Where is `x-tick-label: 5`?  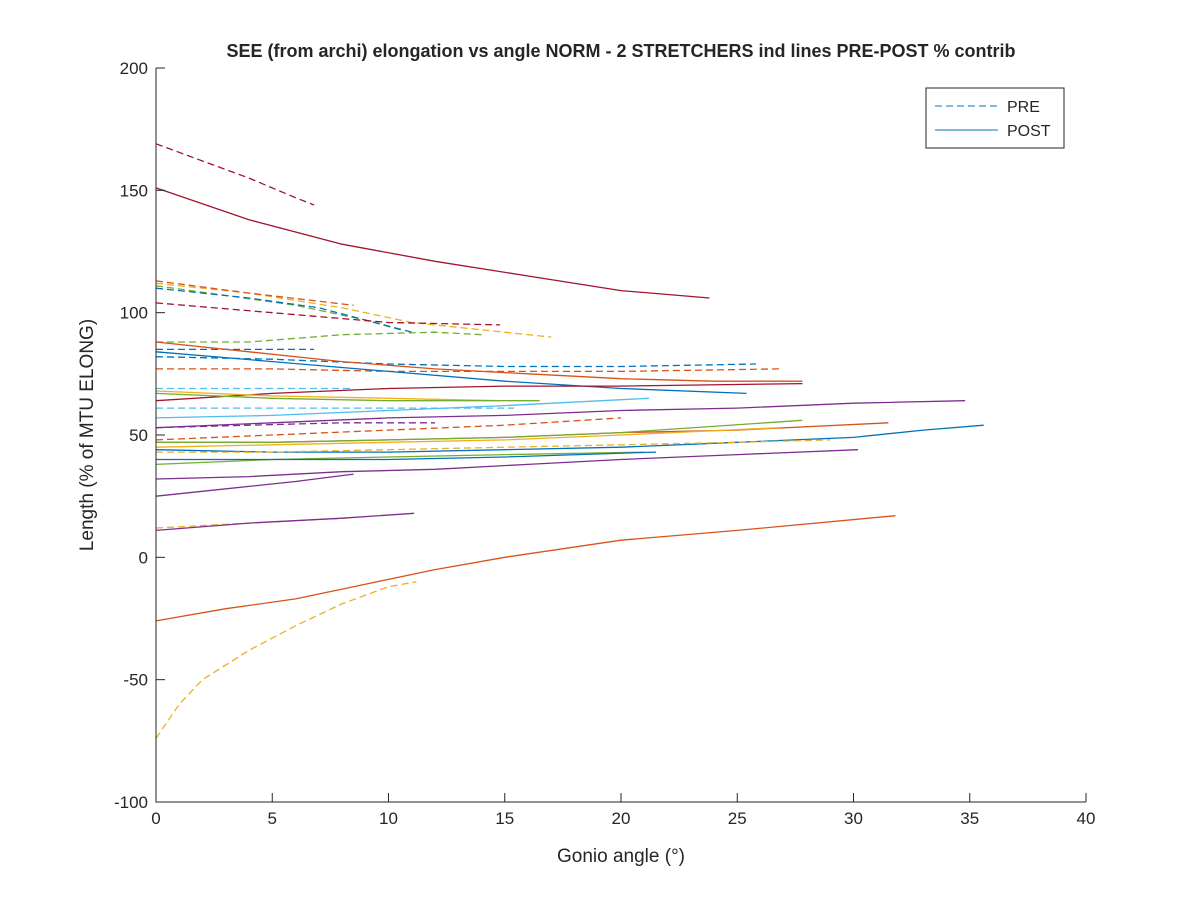 x-tick-label: 5 is located at coordinates (272, 818).